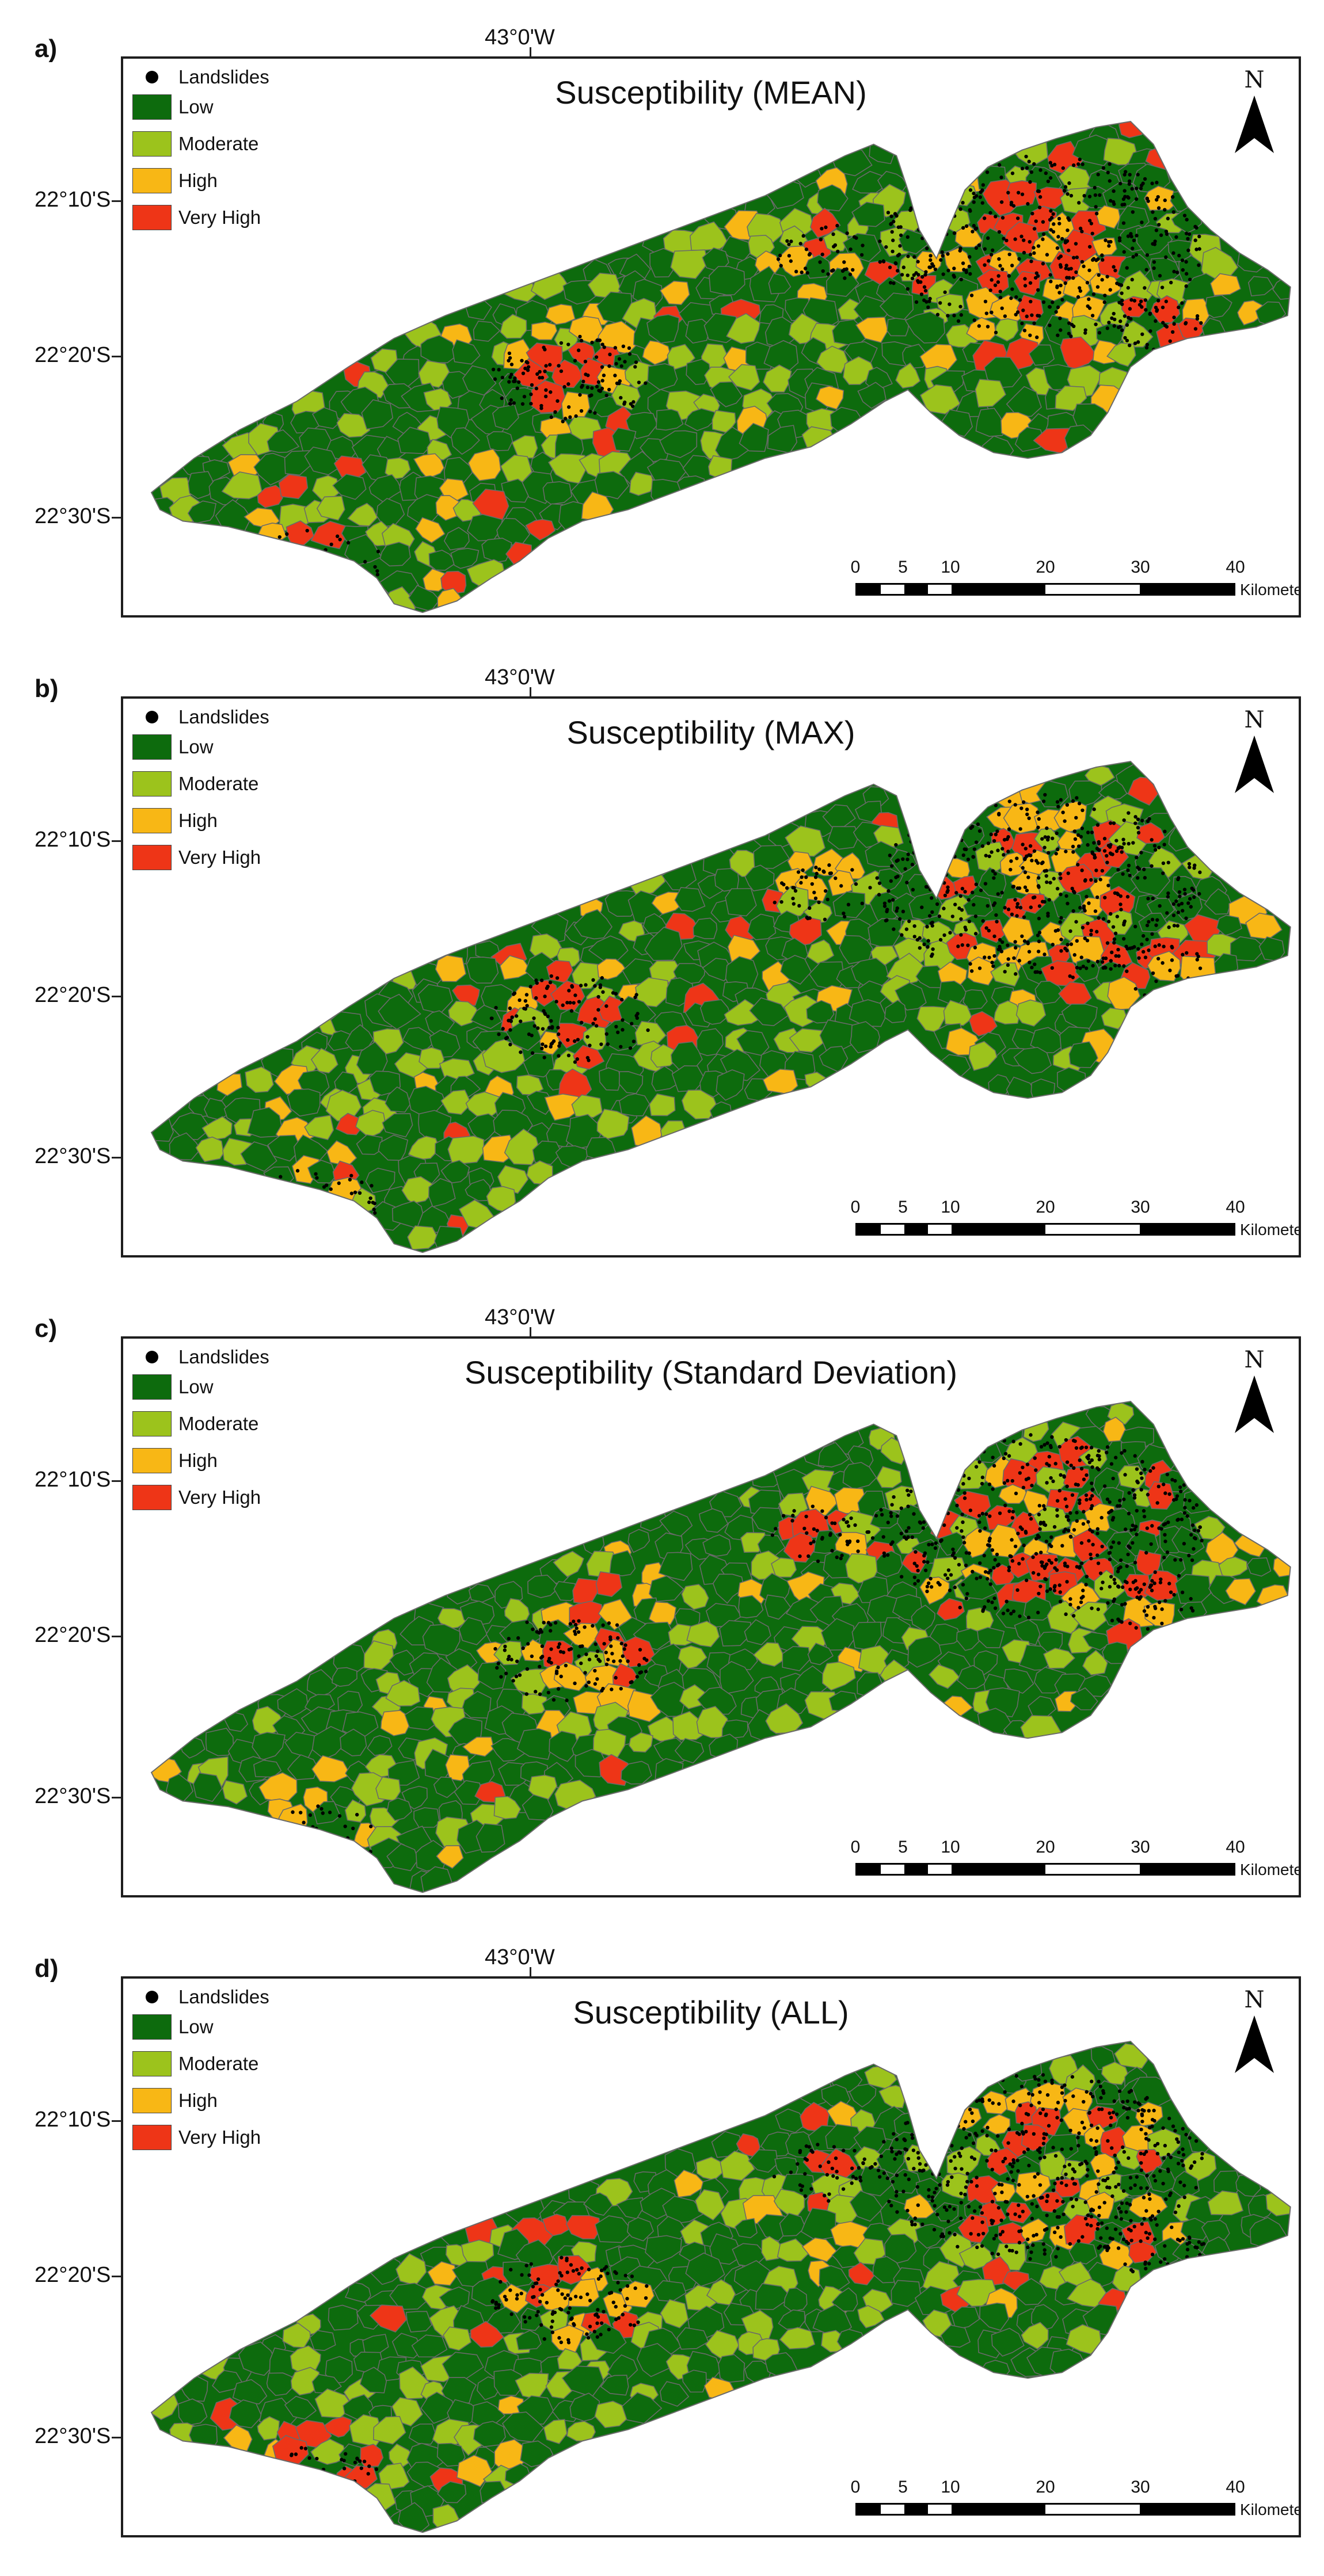 Image resolution: width=1324 pixels, height=2576 pixels. Describe the element at coordinates (152, 1460) in the screenshot. I see `legend-swatch` at that location.